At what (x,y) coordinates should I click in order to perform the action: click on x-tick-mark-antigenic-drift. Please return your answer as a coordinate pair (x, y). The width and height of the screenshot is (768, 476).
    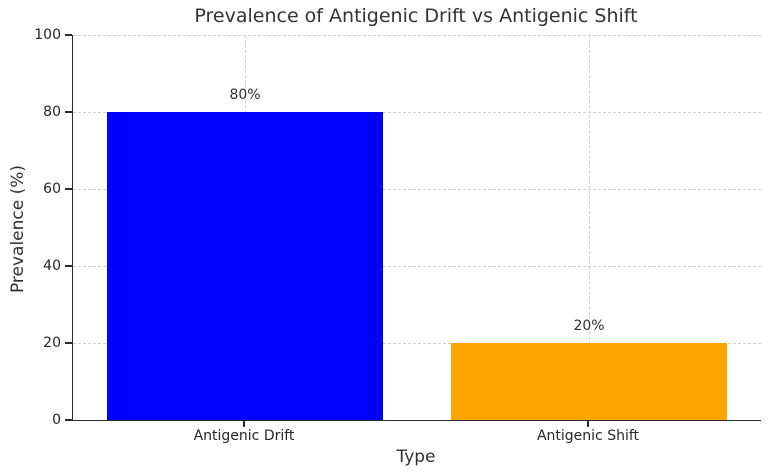
    Looking at the image, I should click on (244, 424).